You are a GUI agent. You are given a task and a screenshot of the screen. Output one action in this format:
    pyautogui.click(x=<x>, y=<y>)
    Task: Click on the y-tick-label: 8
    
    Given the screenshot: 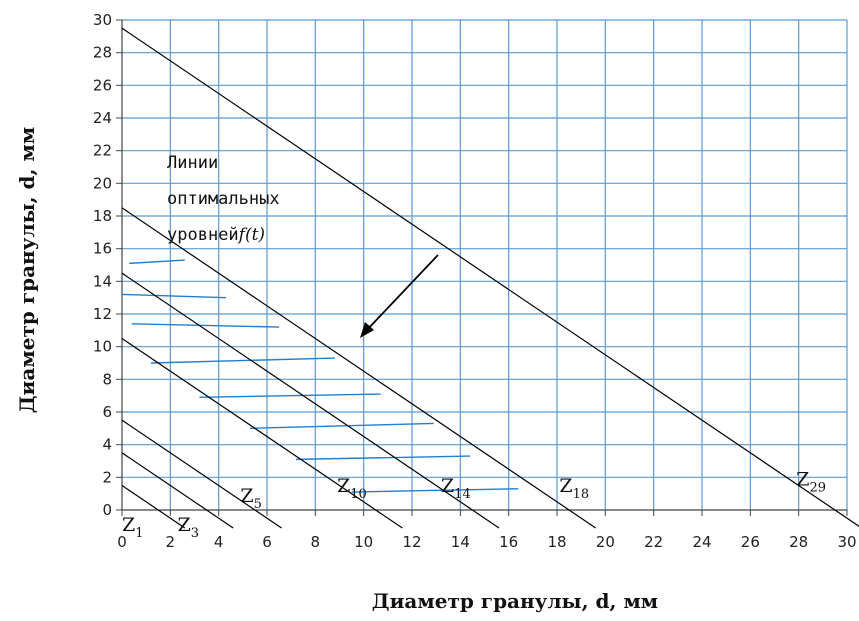 What is the action you would take?
    pyautogui.click(x=107, y=379)
    